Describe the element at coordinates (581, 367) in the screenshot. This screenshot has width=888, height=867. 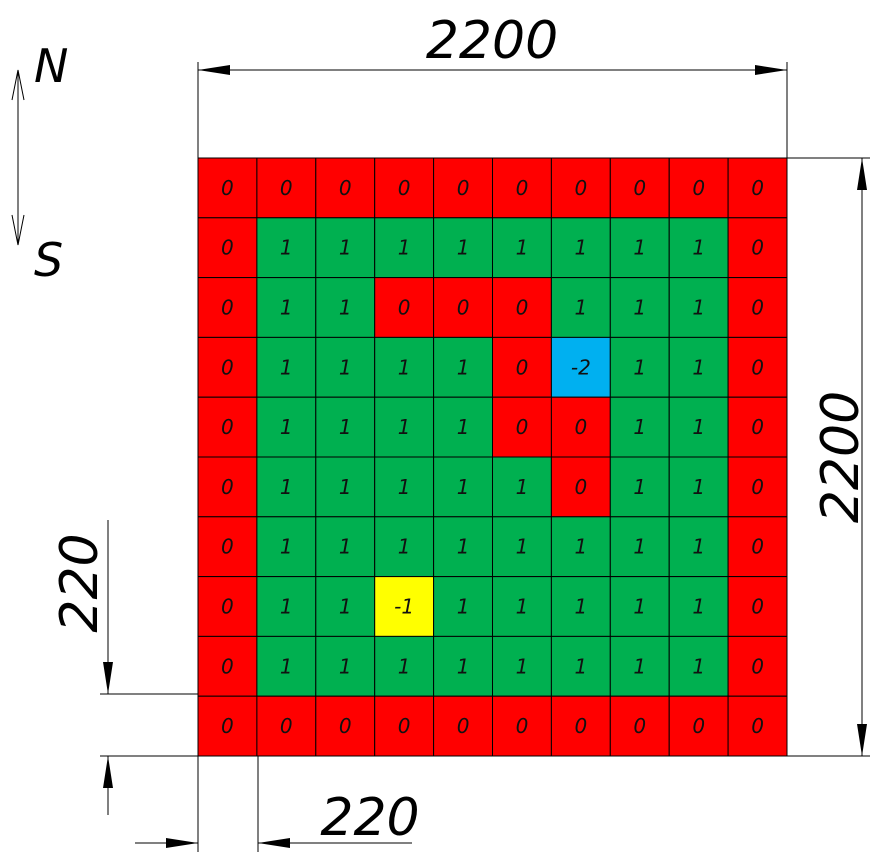
I see `grid-cell-value: -2` at that location.